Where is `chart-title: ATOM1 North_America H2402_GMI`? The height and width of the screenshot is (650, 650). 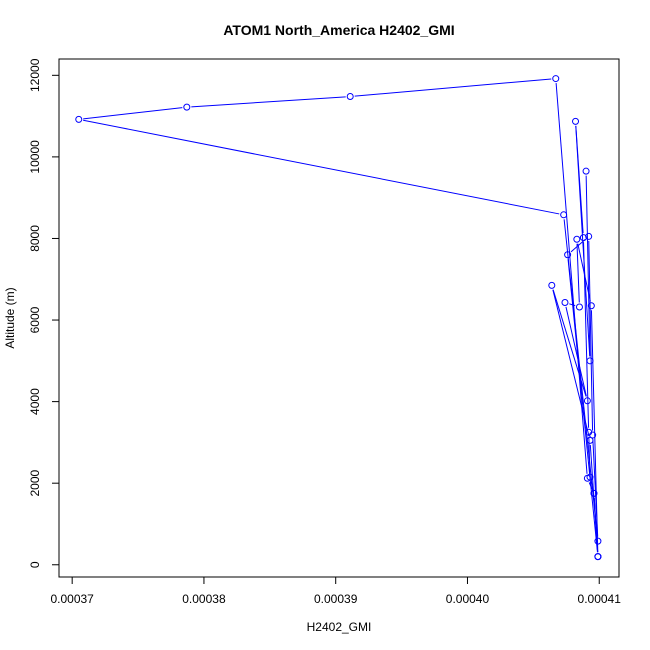 chart-title: ATOM1 North_America H2402_GMI is located at coordinates (338, 30).